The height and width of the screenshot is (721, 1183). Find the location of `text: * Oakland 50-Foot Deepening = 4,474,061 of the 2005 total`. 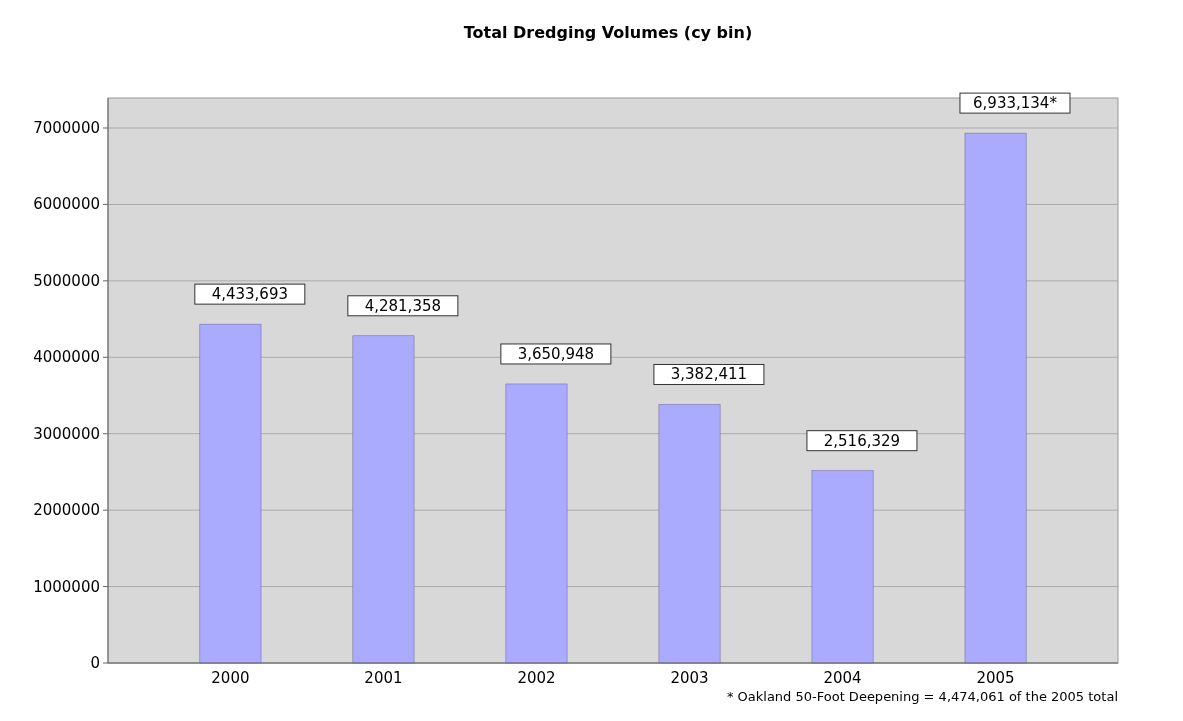

text: * Oakland 50-Foot Deepening = 4,474,061 of the 2005 total is located at coordinates (922, 696).